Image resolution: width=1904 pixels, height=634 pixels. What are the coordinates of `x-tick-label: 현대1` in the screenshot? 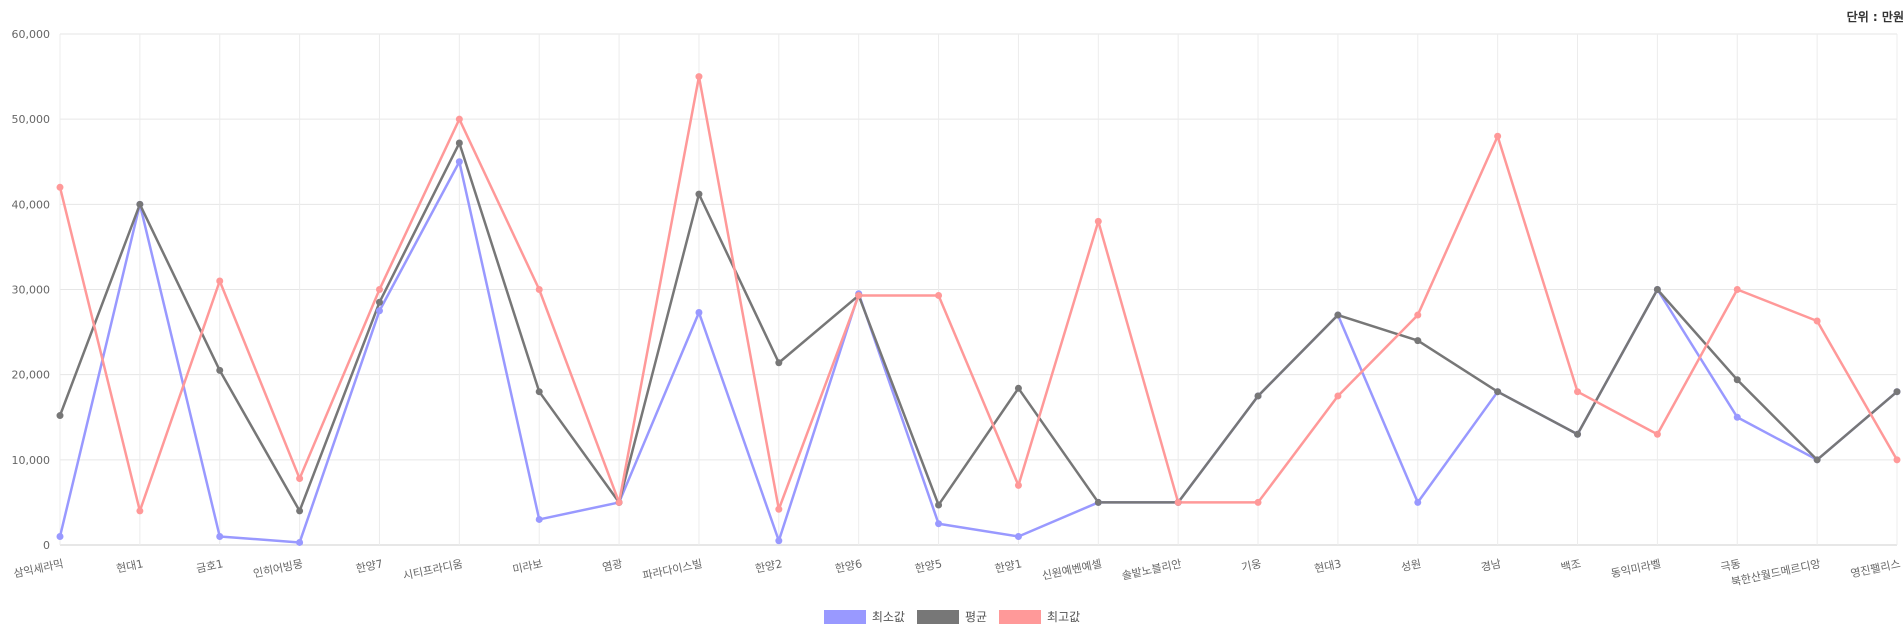 It's located at (129, 566).